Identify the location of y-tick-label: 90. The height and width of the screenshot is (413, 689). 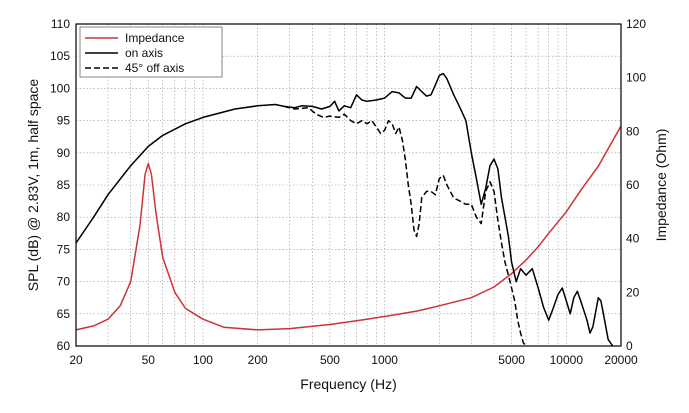
(64, 153).